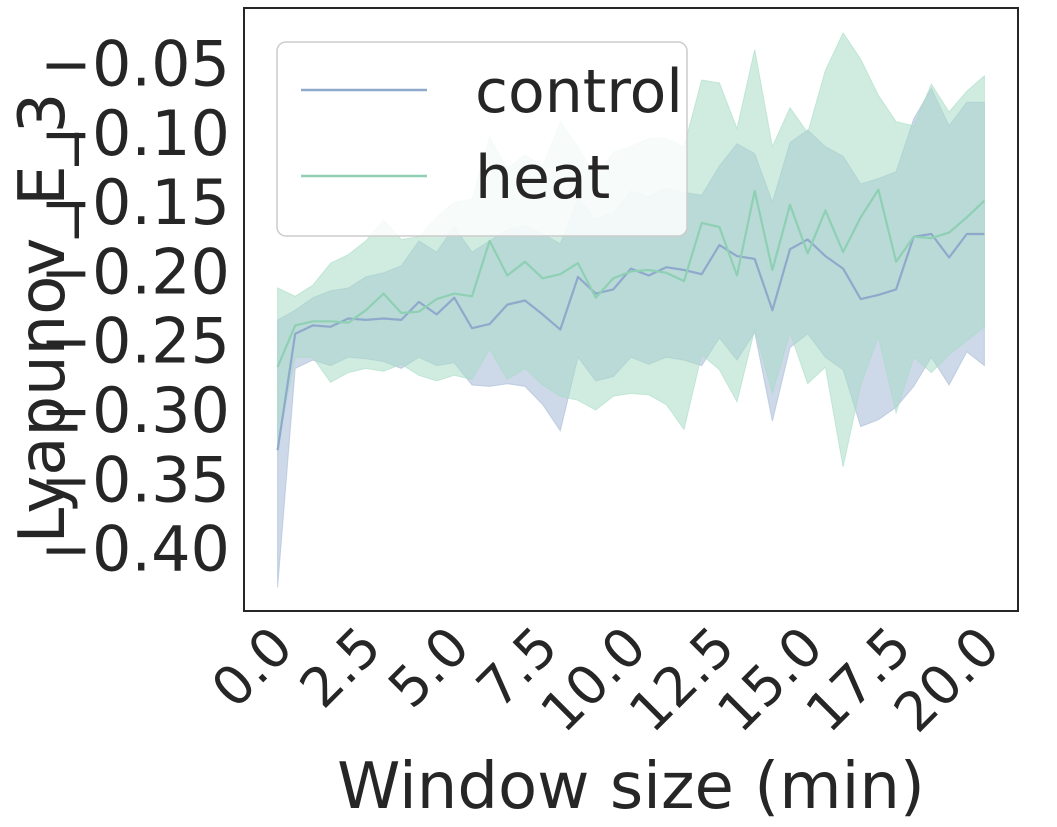 This screenshot has height=827, width=1057. I want to click on y-tick-label: −0.15, so click(135, 202).